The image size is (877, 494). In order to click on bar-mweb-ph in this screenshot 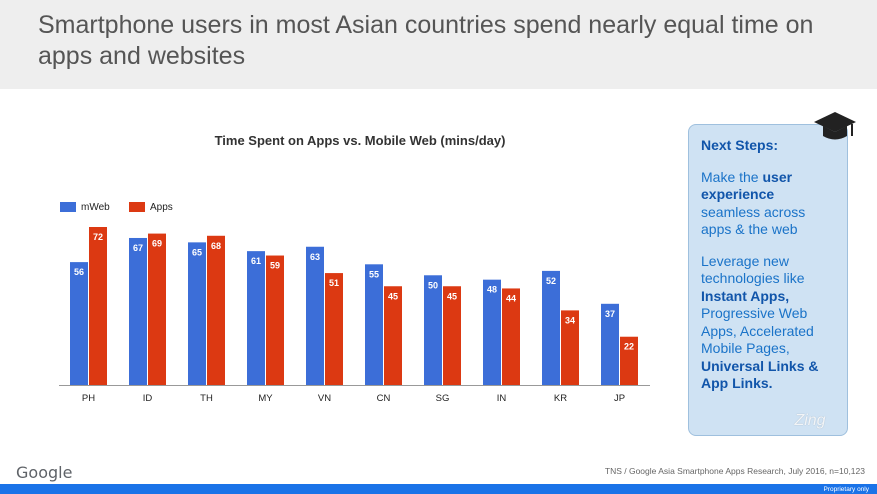, I will do `click(79, 323)`.